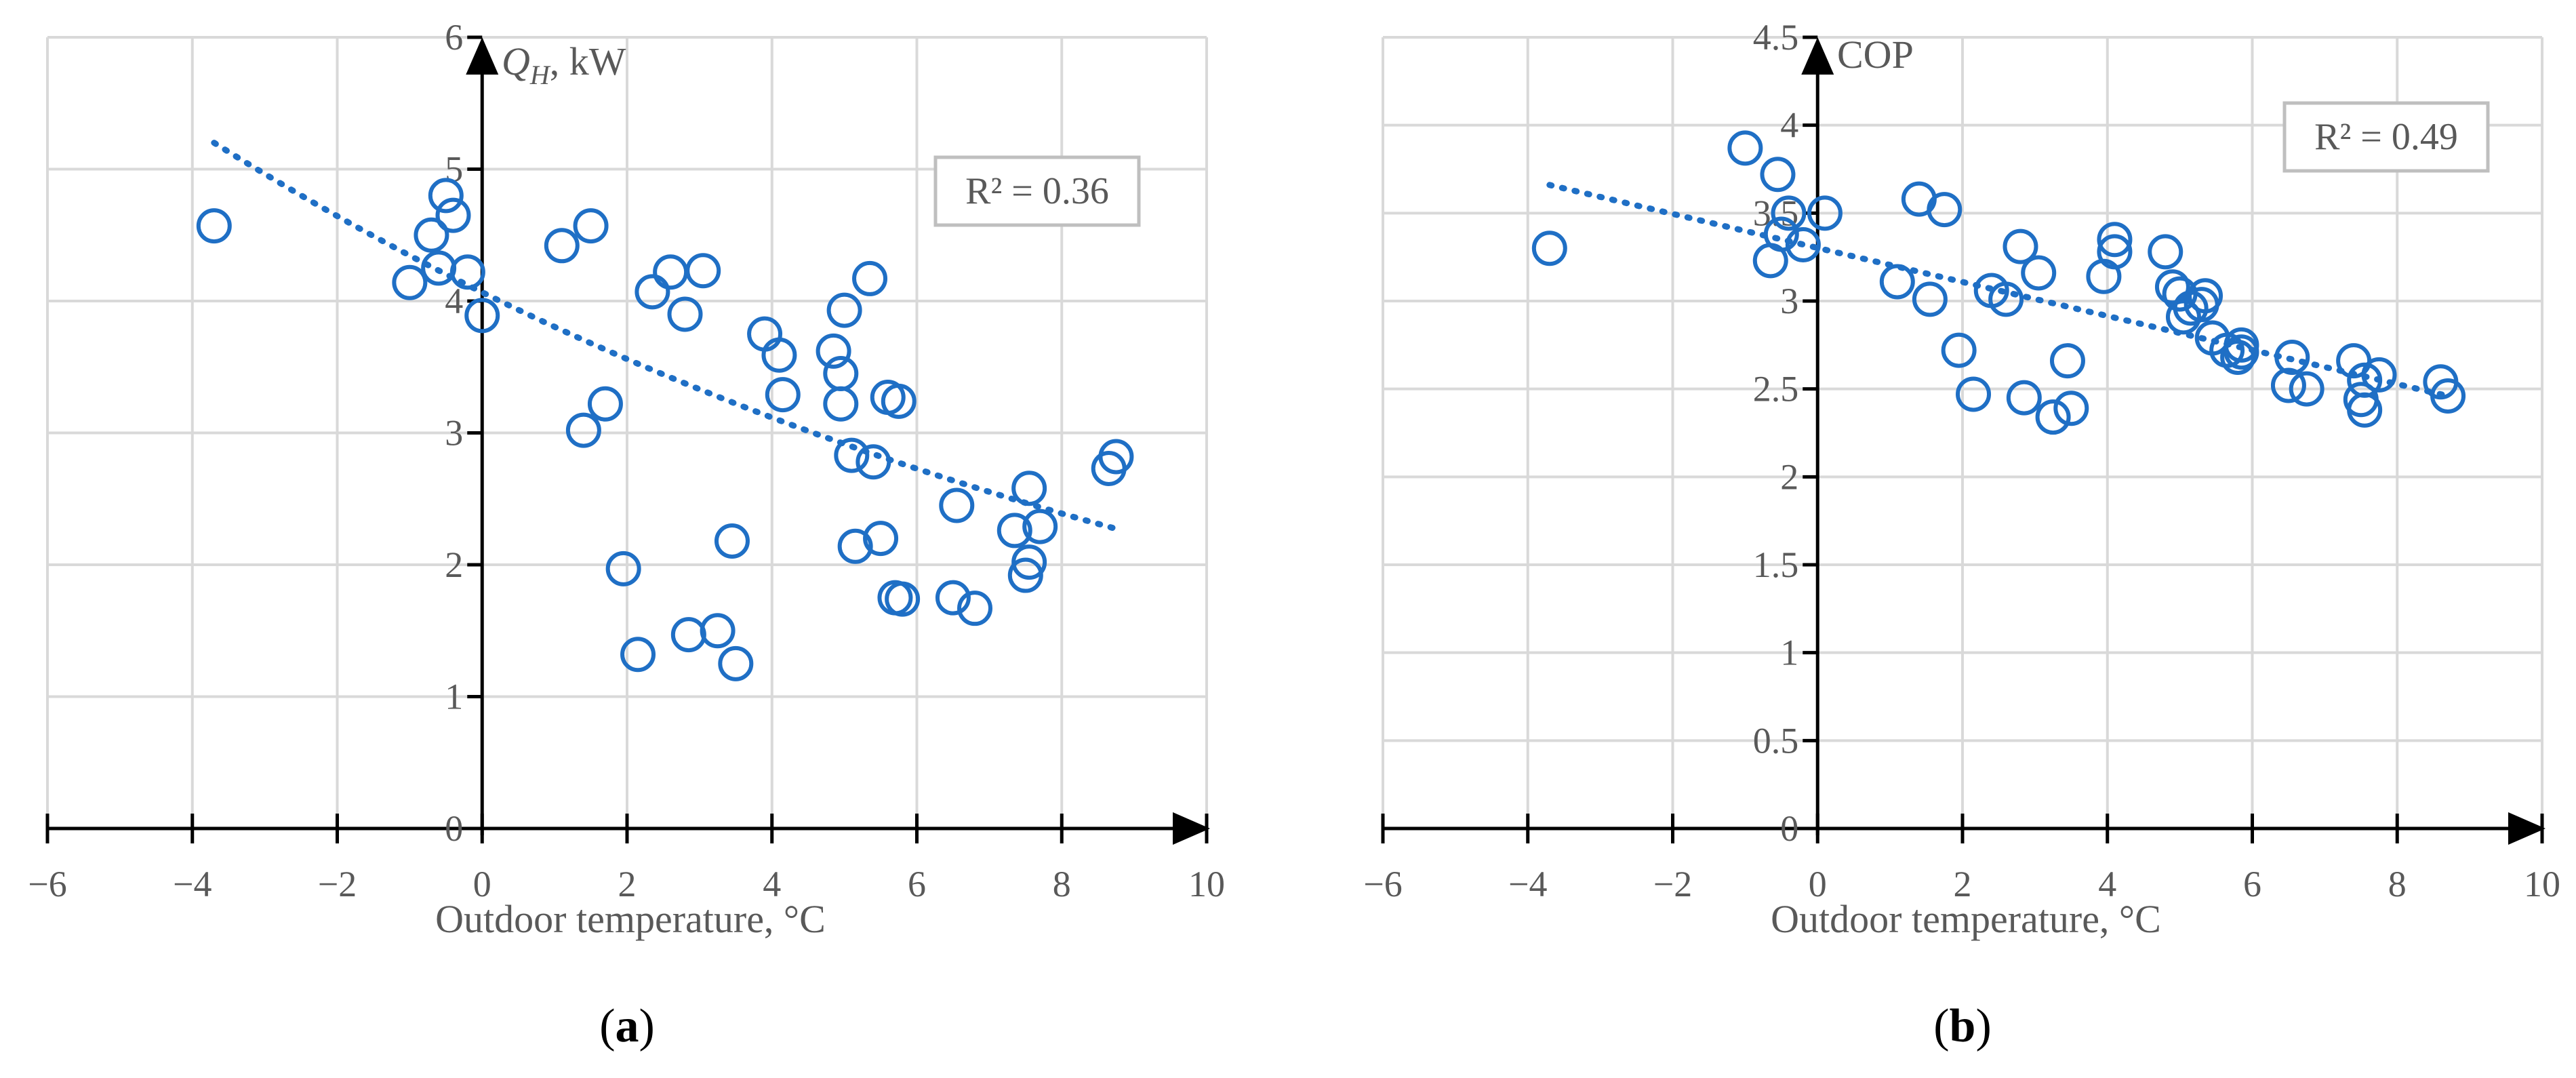 The image size is (2576, 1078). What do you see at coordinates (1776, 740) in the screenshot?
I see `y-tick-label: 0.5` at bounding box center [1776, 740].